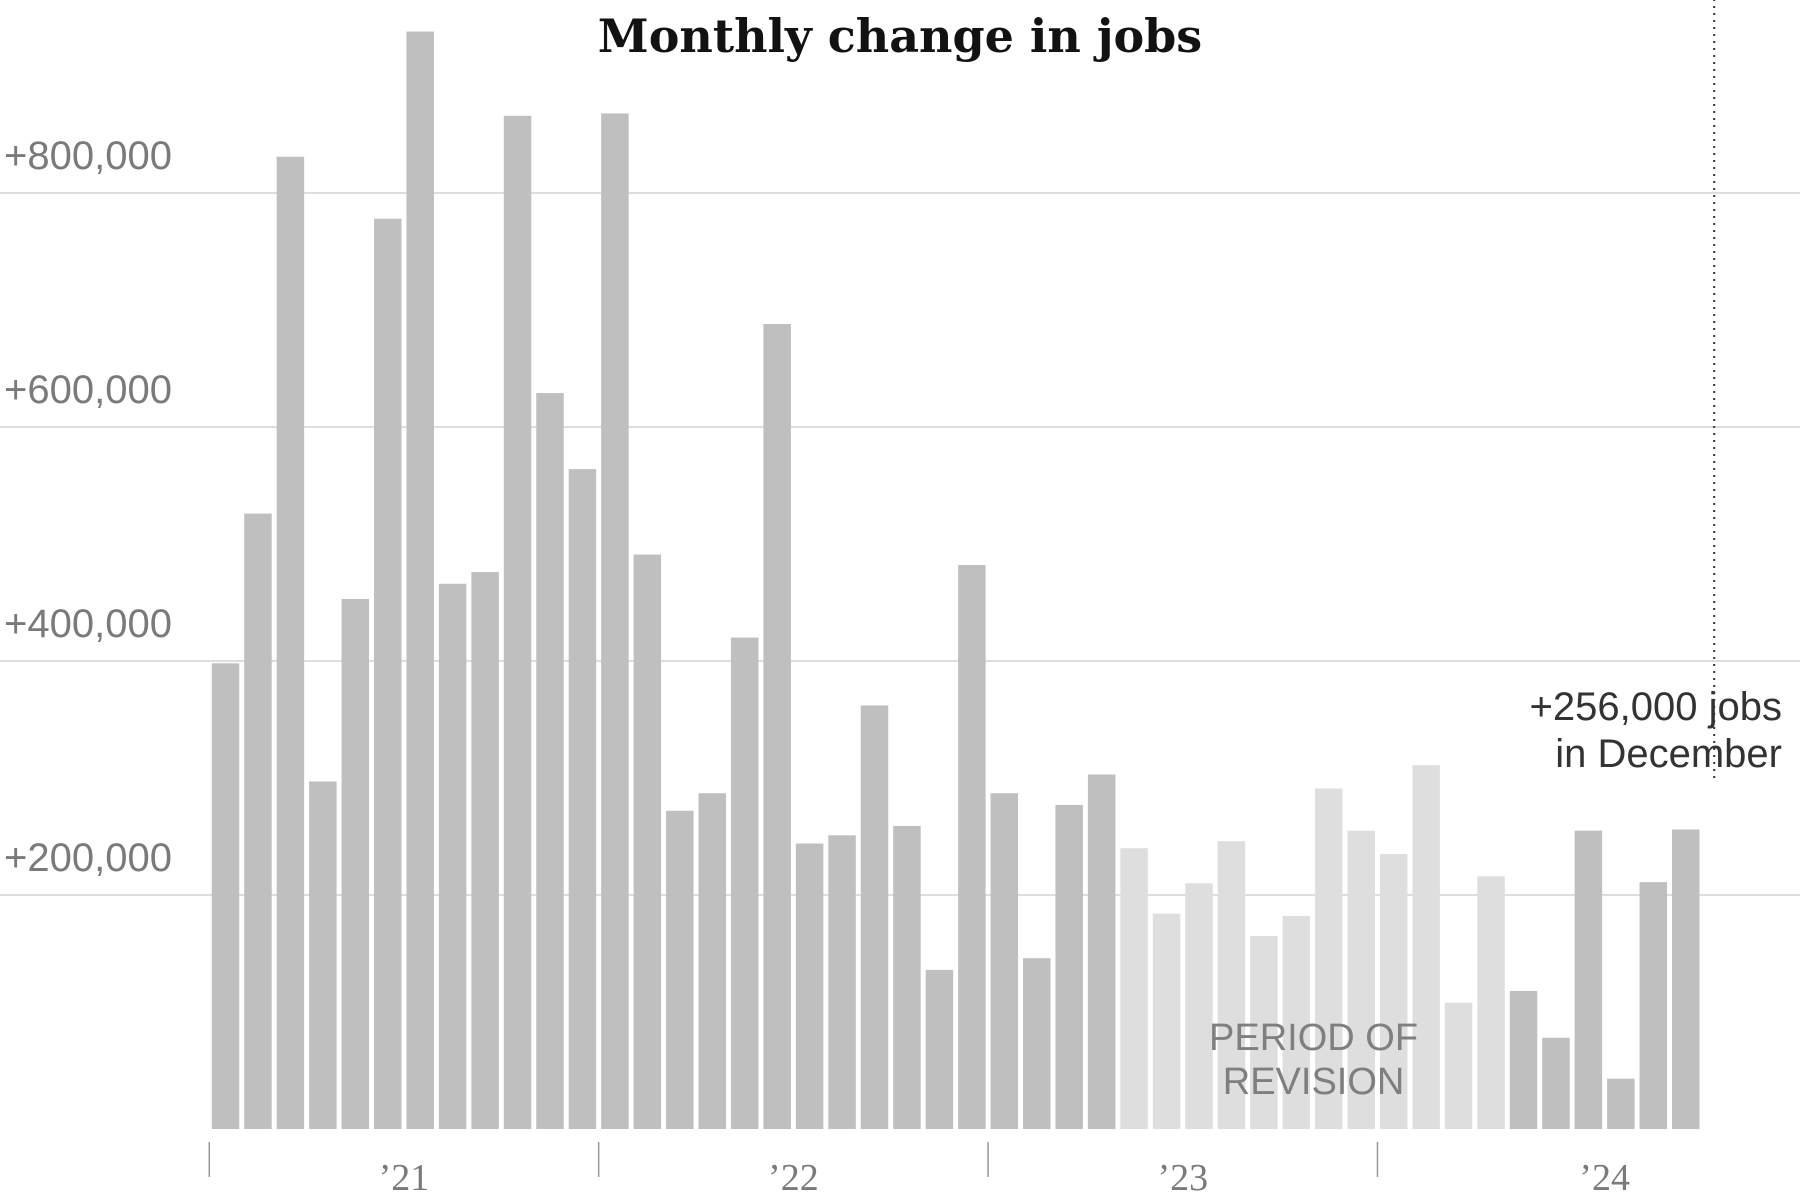 The width and height of the screenshot is (1800, 1200). What do you see at coordinates (1182, 1178) in the screenshot?
I see `year-label: ’23` at bounding box center [1182, 1178].